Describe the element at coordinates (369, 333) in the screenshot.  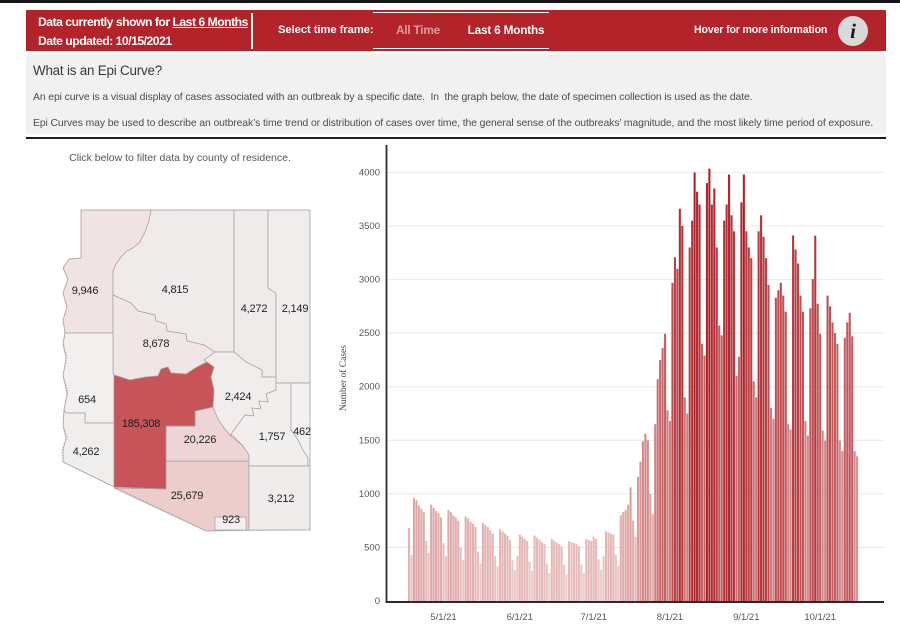
I see `svg-text: 2500` at that location.